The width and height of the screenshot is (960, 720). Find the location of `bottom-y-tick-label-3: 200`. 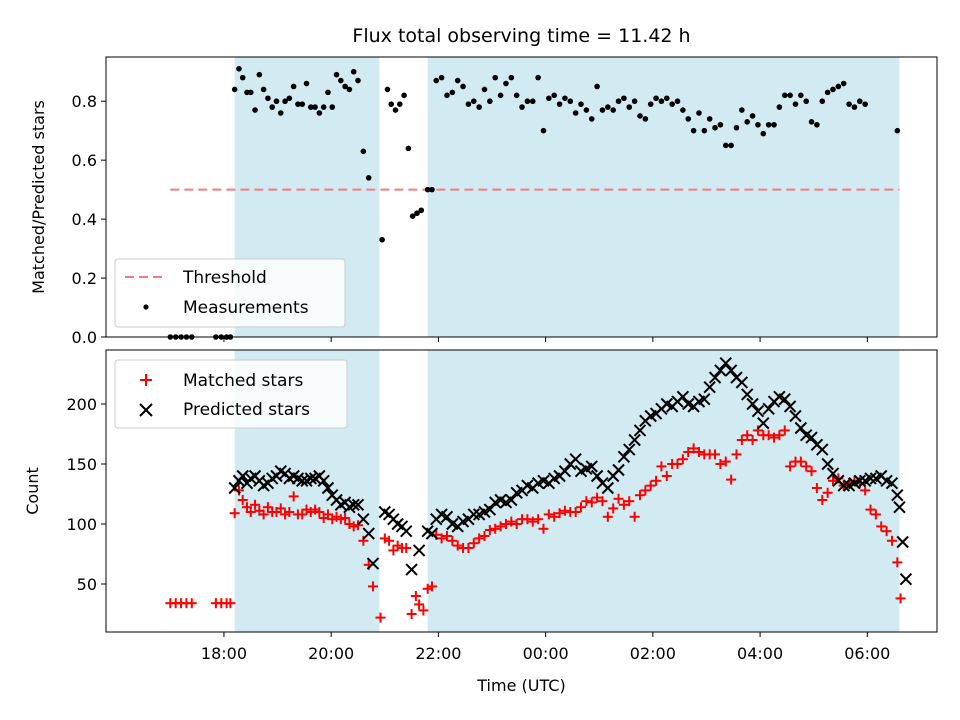

bottom-y-tick-label-3: 200 is located at coordinates (81, 404).